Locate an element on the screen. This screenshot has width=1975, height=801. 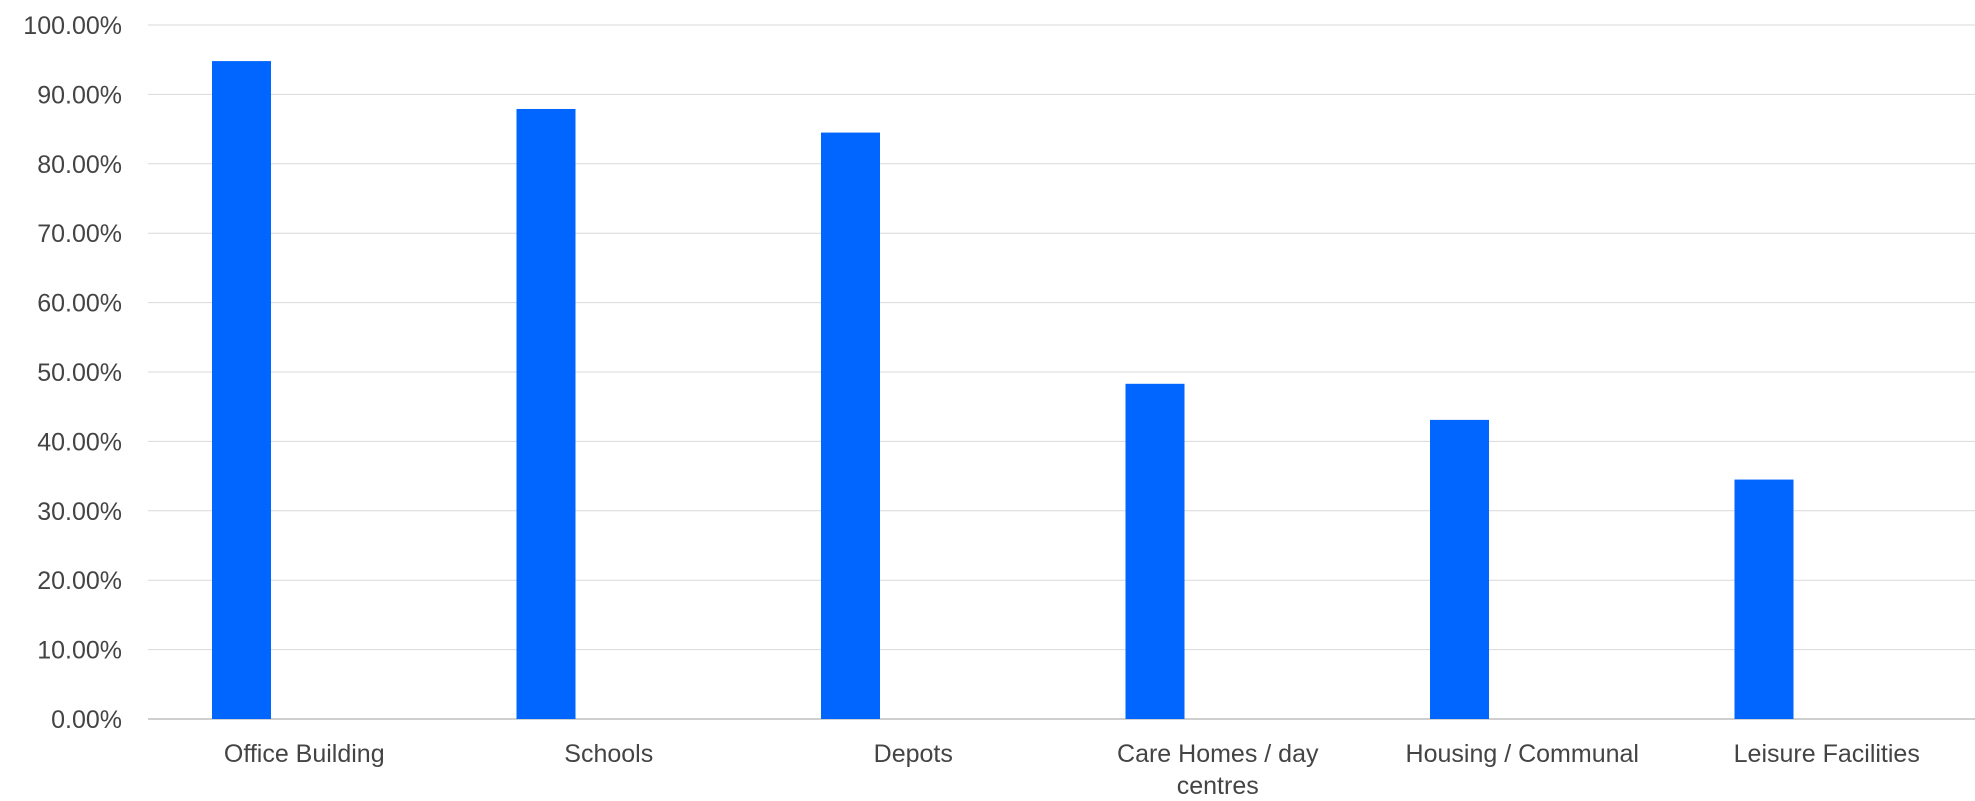
y-tick-label: 60.00% is located at coordinates (79, 304).